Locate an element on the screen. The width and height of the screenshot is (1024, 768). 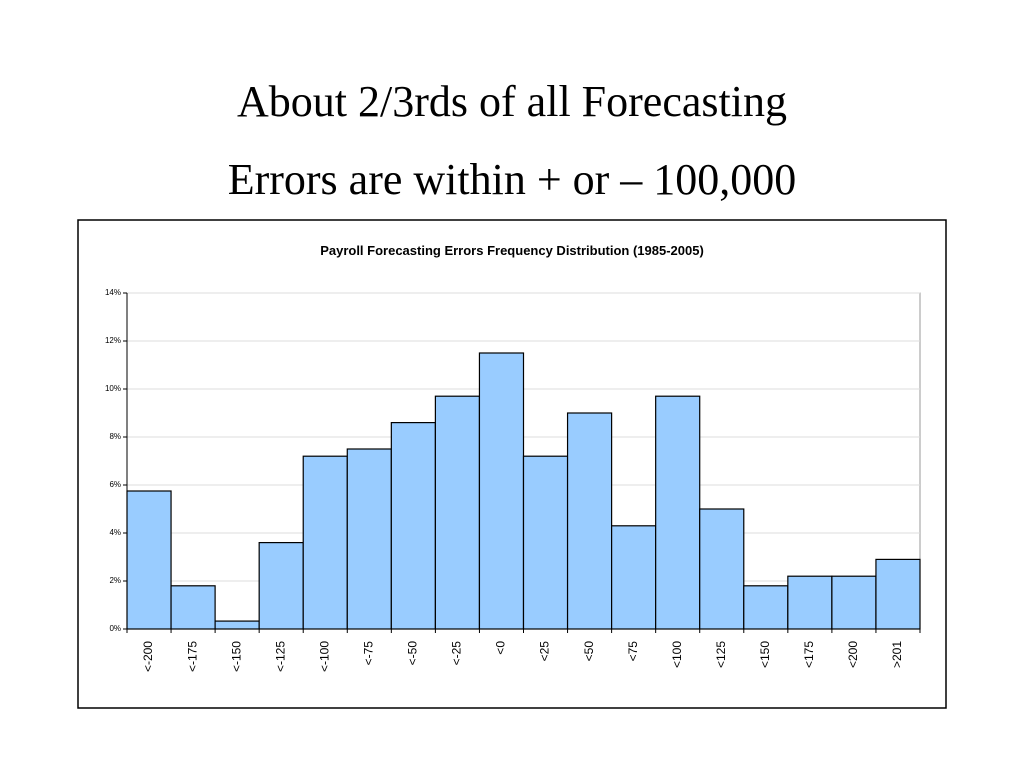
x-tick-label: <0 is located at coordinates (501, 648).